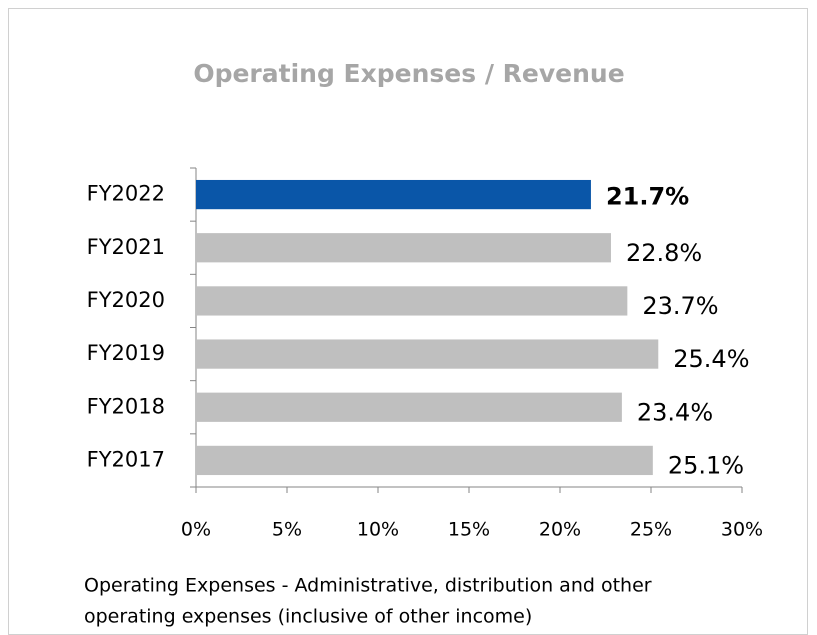 The width and height of the screenshot is (817, 635). Describe the element at coordinates (196, 530) in the screenshot. I see `x-tick-label: 0%` at that location.